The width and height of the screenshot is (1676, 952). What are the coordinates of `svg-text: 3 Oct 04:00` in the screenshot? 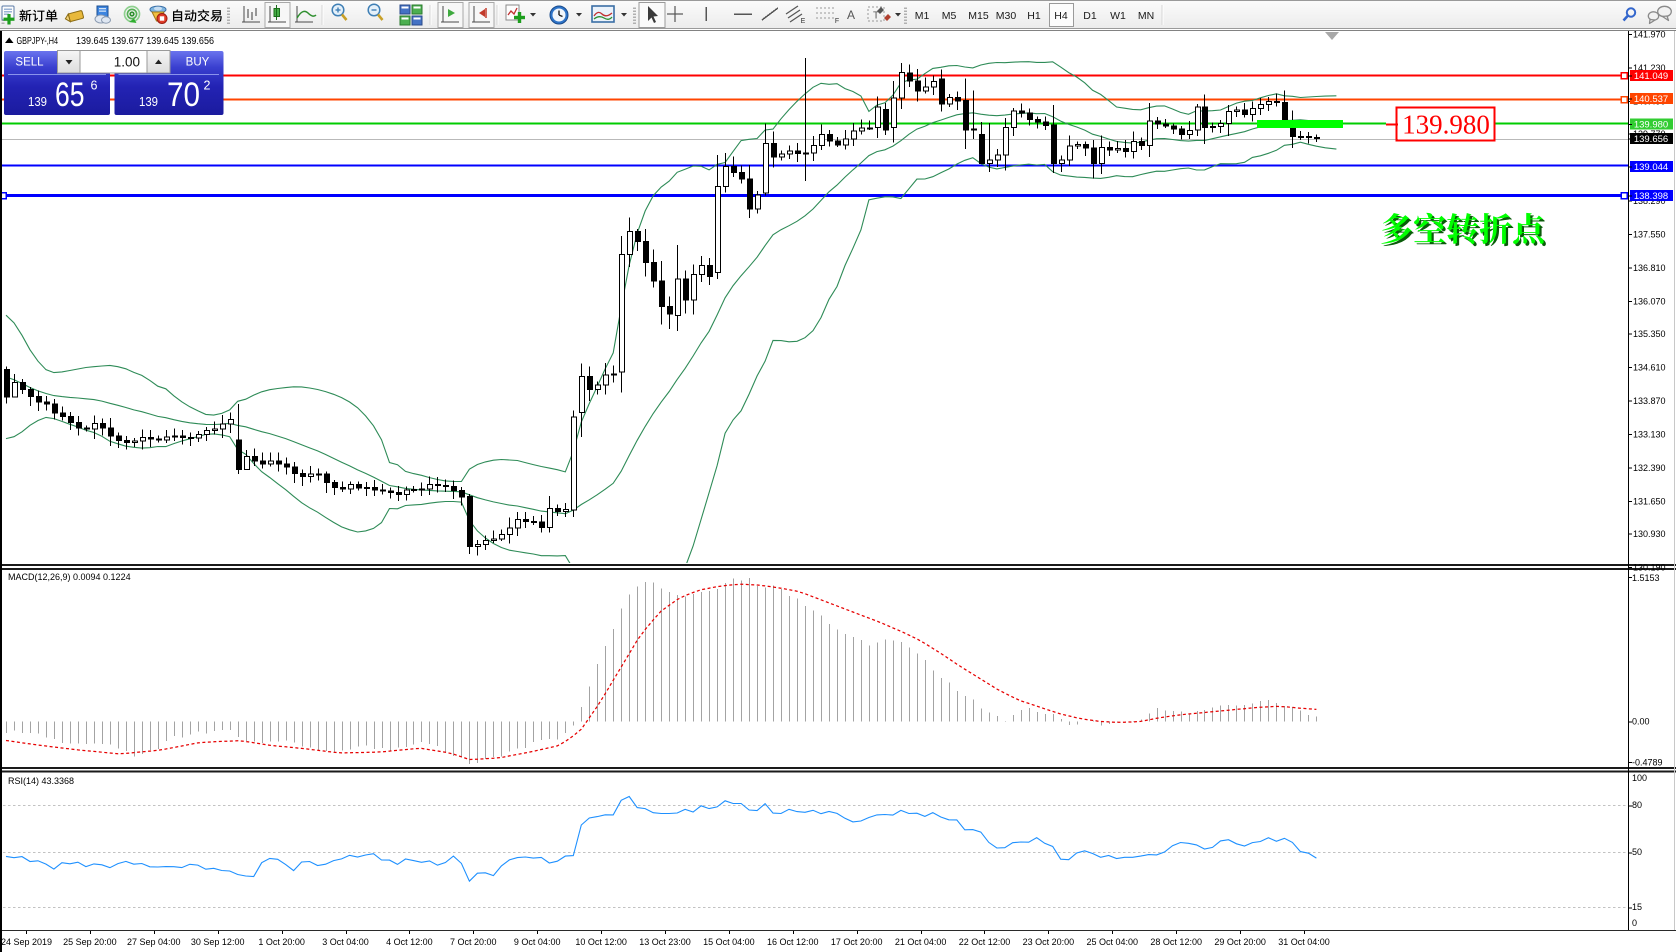 It's located at (345, 942).